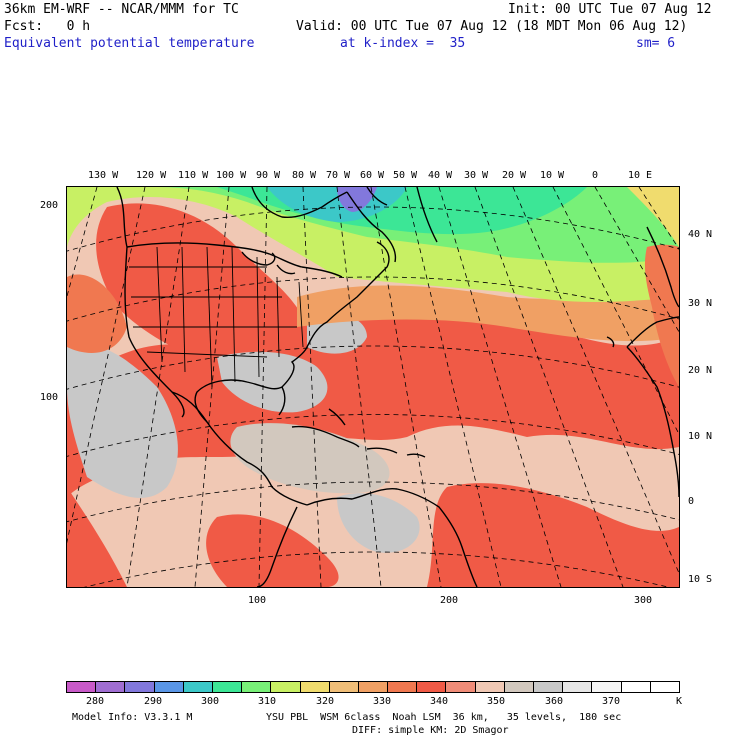 Image resolution: width=740 pixels, height=740 pixels. What do you see at coordinates (372, 175) in the screenshot?
I see `lon-label: 60 W` at bounding box center [372, 175].